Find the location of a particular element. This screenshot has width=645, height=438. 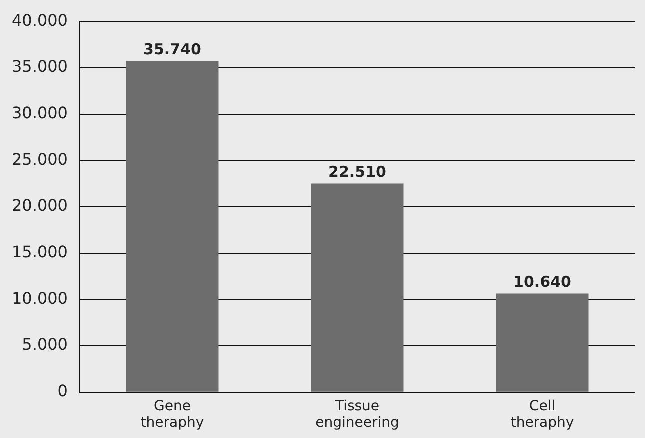

y-tick-label: 35.000 is located at coordinates (40, 66).